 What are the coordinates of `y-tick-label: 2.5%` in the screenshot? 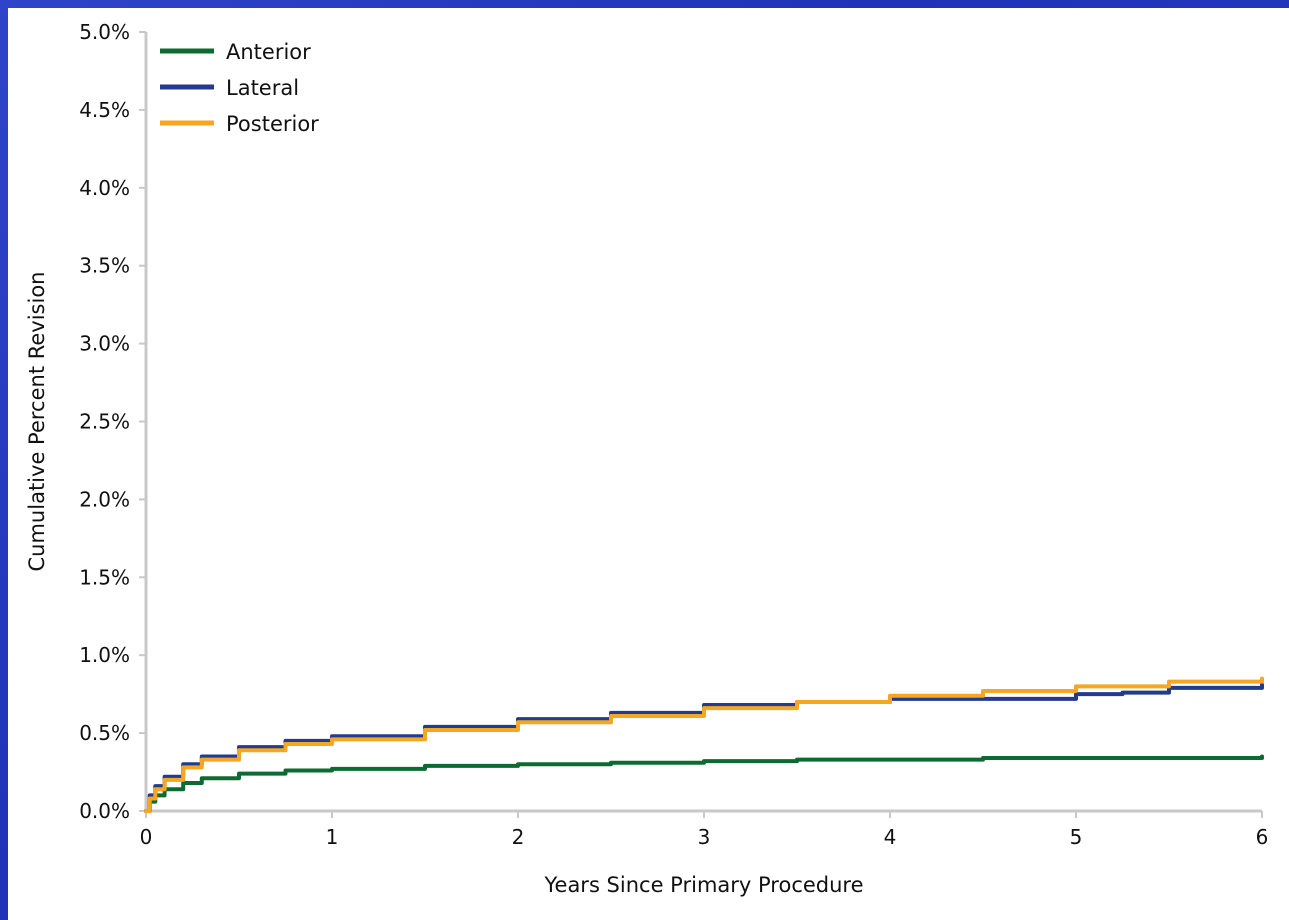 It's located at (104, 422).